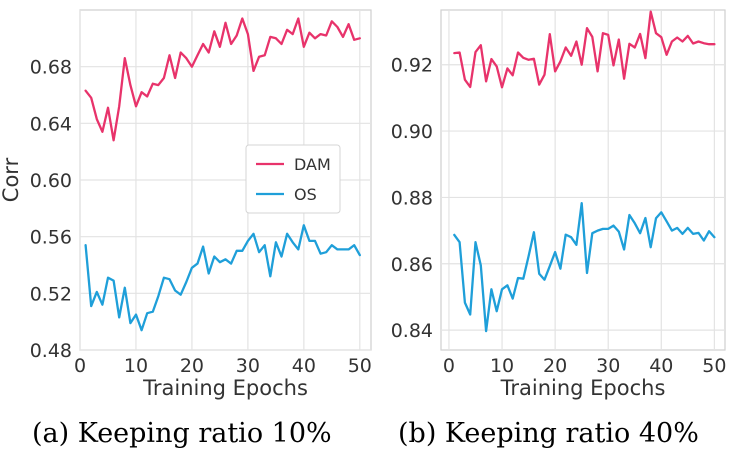 The height and width of the screenshot is (466, 735). I want to click on y-tick-label: 0.64, so click(51, 124).